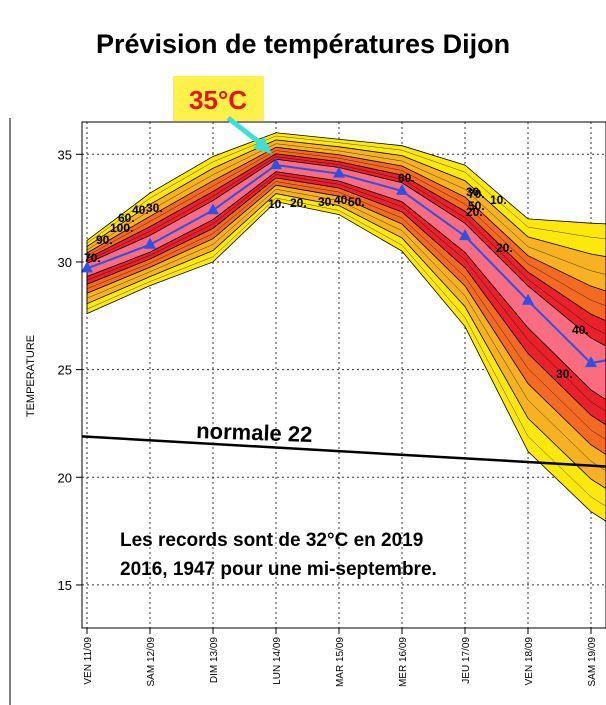  I want to click on contour-label-1: 90., so click(104, 240).